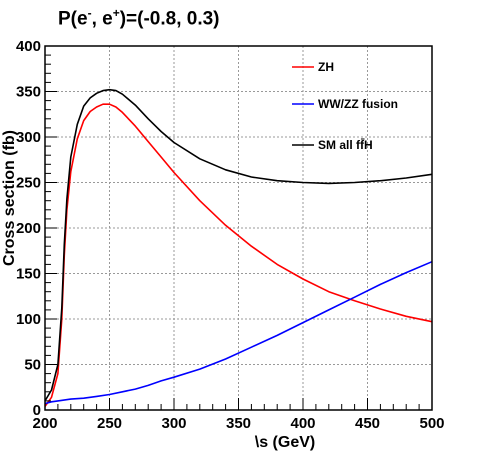 Image resolution: width=480 pixels, height=460 pixels. Describe the element at coordinates (173, 423) in the screenshot. I see `x-tick-label: 300` at that location.